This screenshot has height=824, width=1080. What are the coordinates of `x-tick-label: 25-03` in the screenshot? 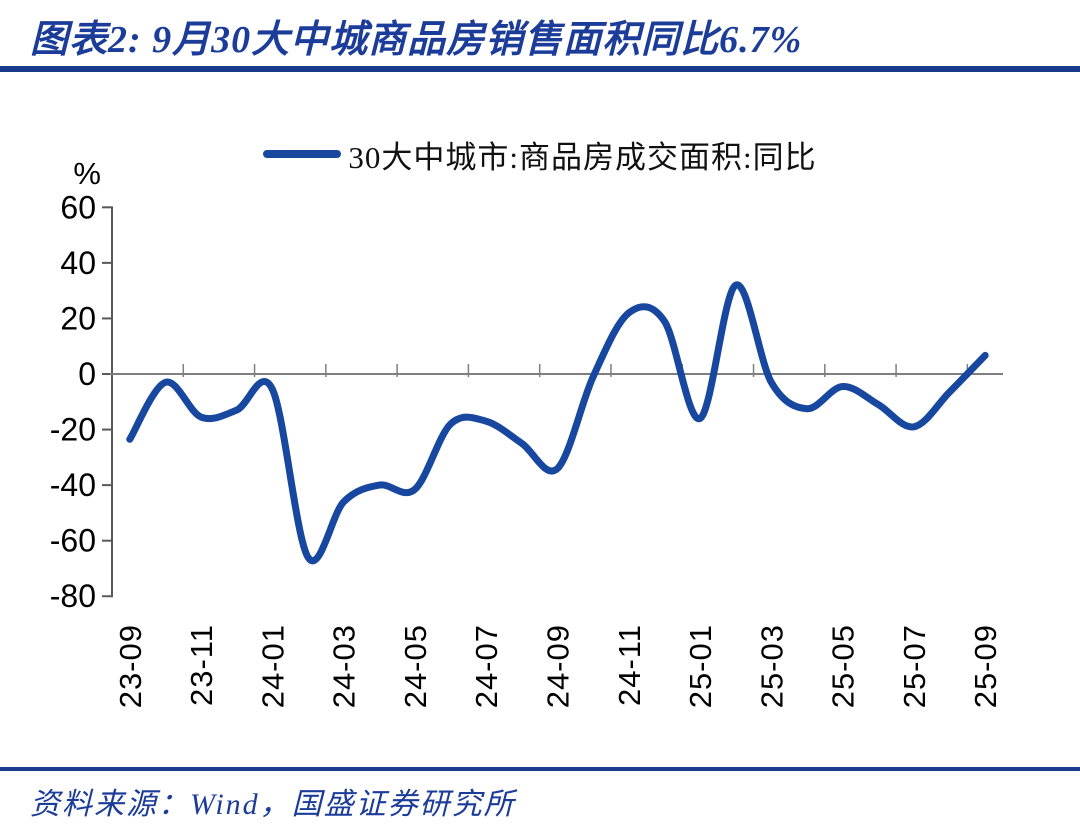 It's located at (771, 666).